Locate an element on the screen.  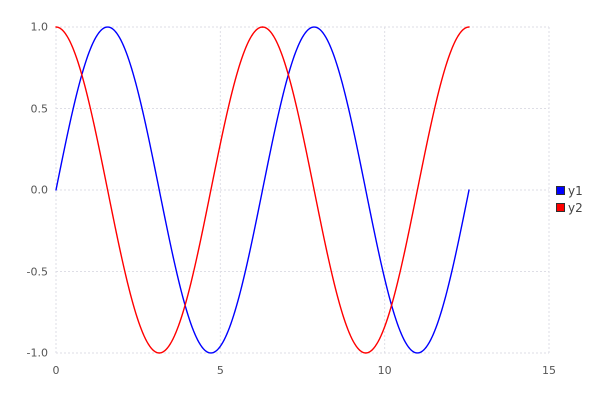
legend-label: y2 is located at coordinates (575, 207).